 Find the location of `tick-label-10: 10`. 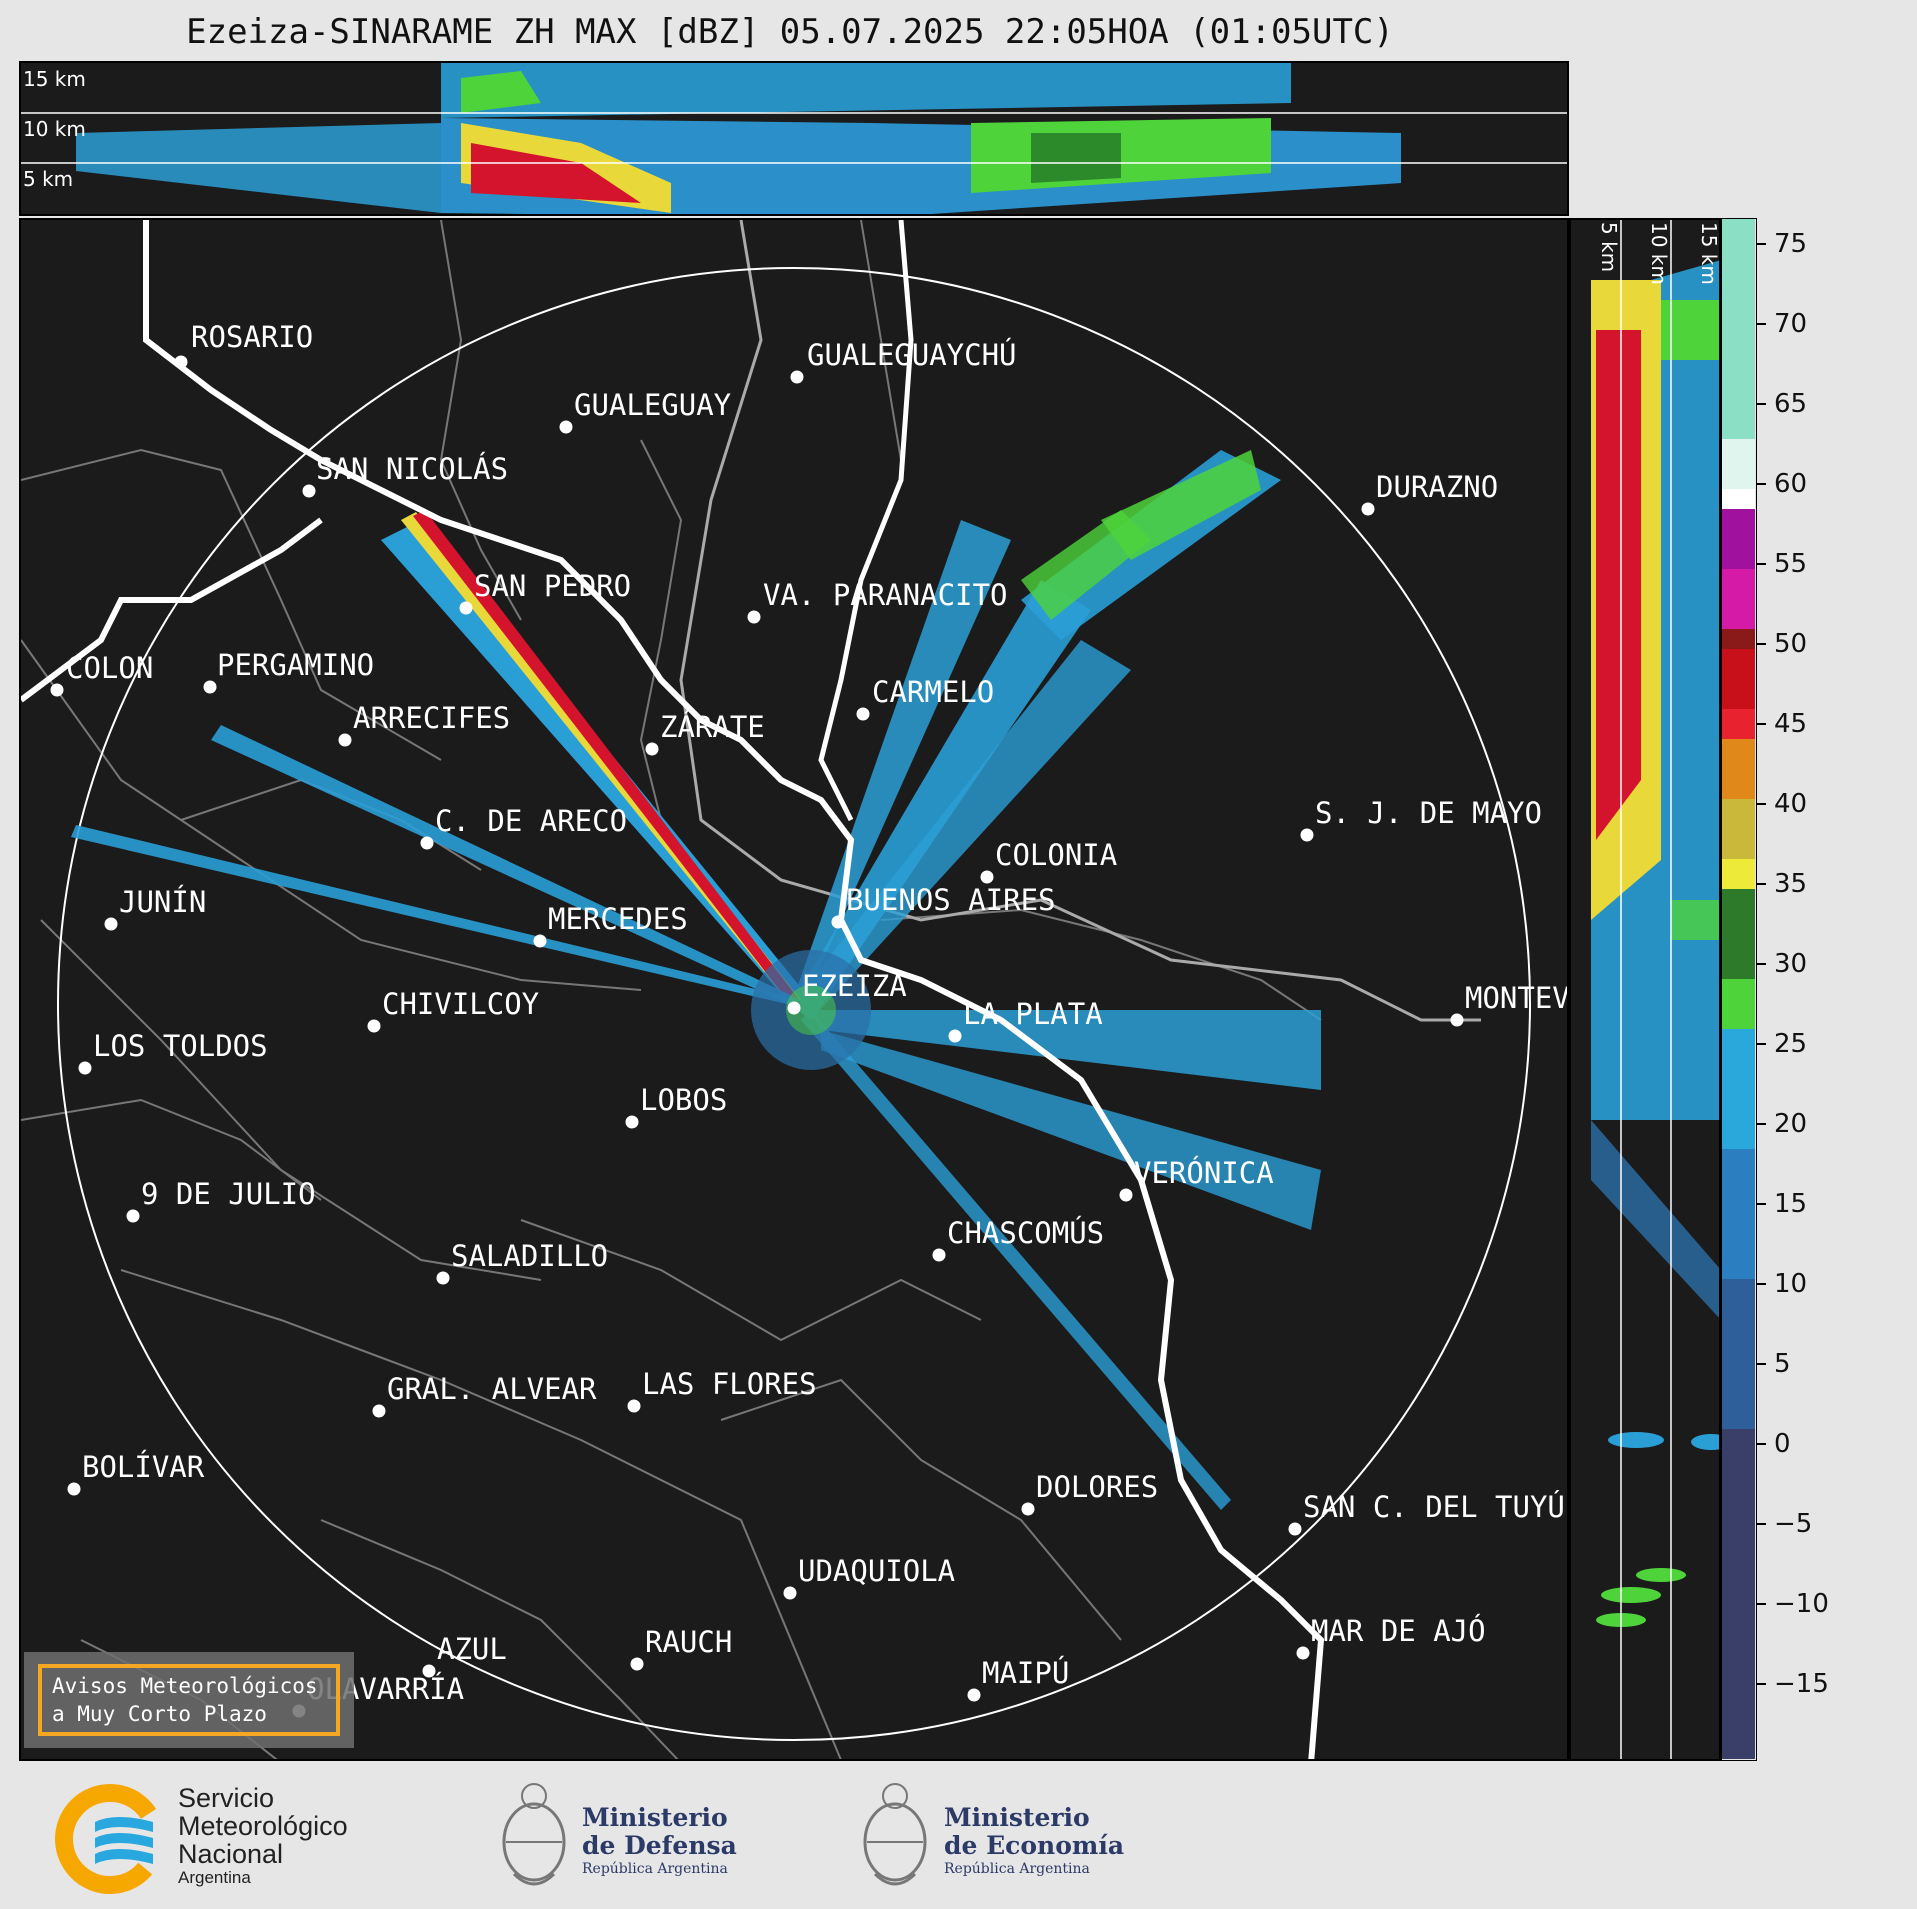

tick-label-10: 10 is located at coordinates (1791, 1284).